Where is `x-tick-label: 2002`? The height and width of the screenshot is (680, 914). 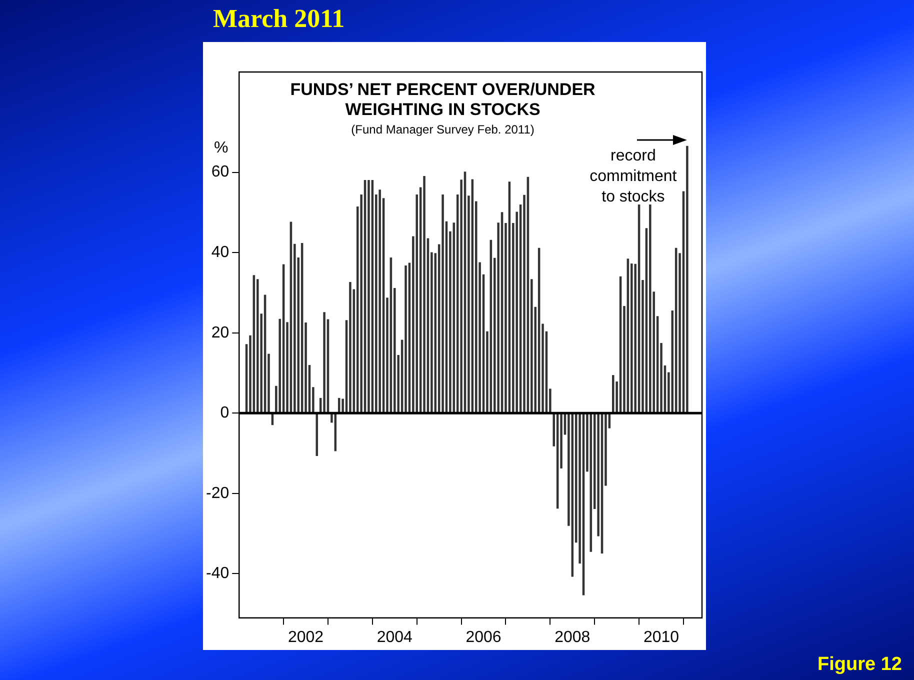 x-tick-label: 2002 is located at coordinates (306, 637).